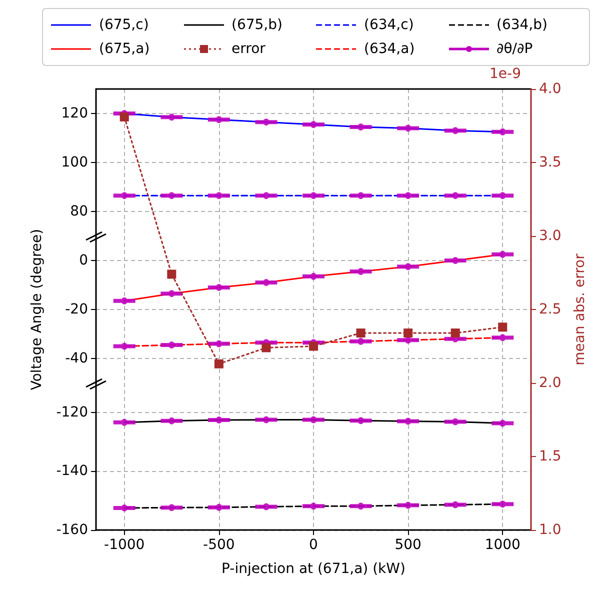 This screenshot has width=607, height=594. I want to click on y2-tick-label: 2.0, so click(550, 383).